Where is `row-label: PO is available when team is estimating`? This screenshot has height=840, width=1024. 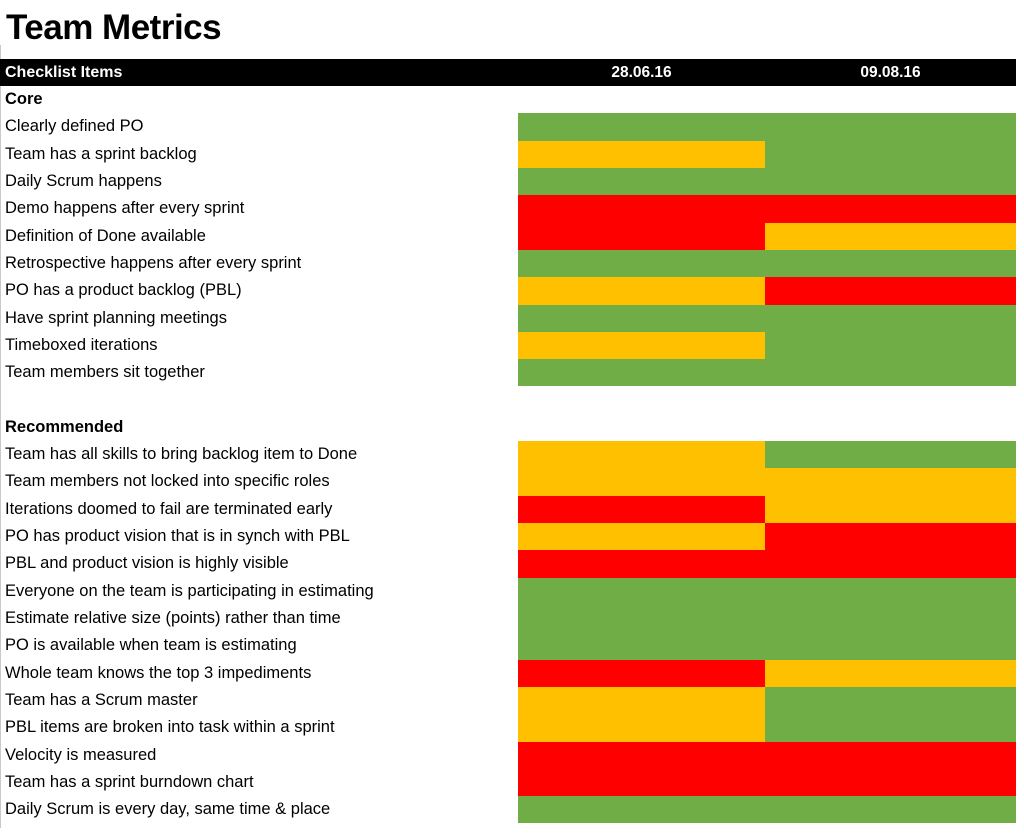
row-label: PO is available when team is estimating is located at coordinates (151, 645).